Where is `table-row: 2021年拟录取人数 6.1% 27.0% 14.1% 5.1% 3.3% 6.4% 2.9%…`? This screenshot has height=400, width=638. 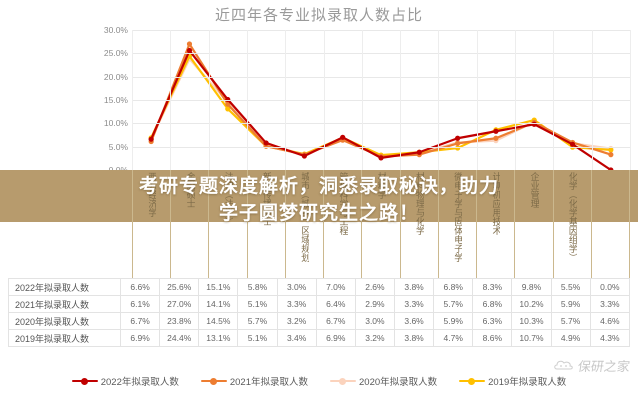
table-row: 2021年拟录取人数 6.1% 27.0% 14.1% 5.1% 3.3% 6.4% 2.9%… is located at coordinates (319, 304).